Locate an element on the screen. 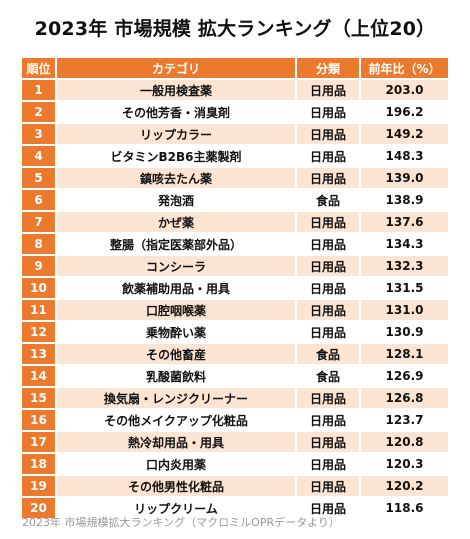 The height and width of the screenshot is (539, 470). category-cell: 熱冷却用品・用具 is located at coordinates (175, 442).